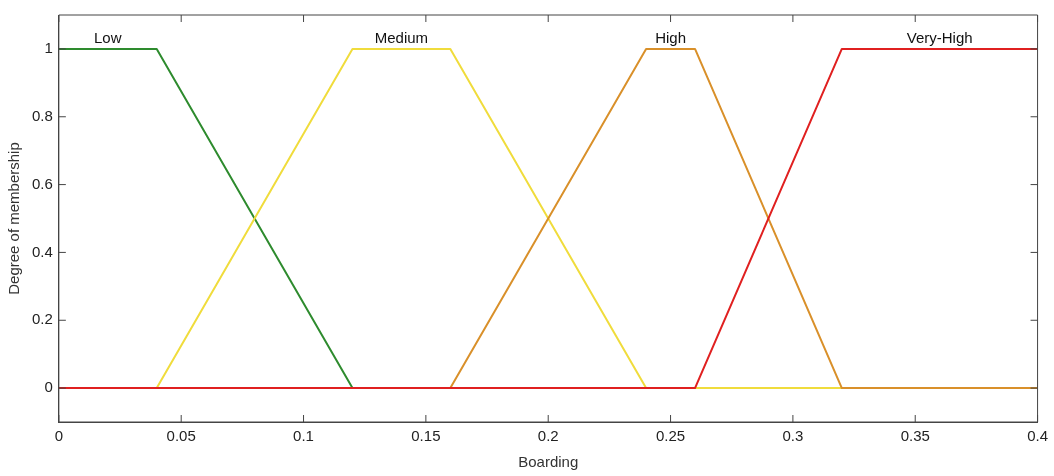  What do you see at coordinates (42, 319) in the screenshot?
I see `y-tick-label: 0.2` at bounding box center [42, 319].